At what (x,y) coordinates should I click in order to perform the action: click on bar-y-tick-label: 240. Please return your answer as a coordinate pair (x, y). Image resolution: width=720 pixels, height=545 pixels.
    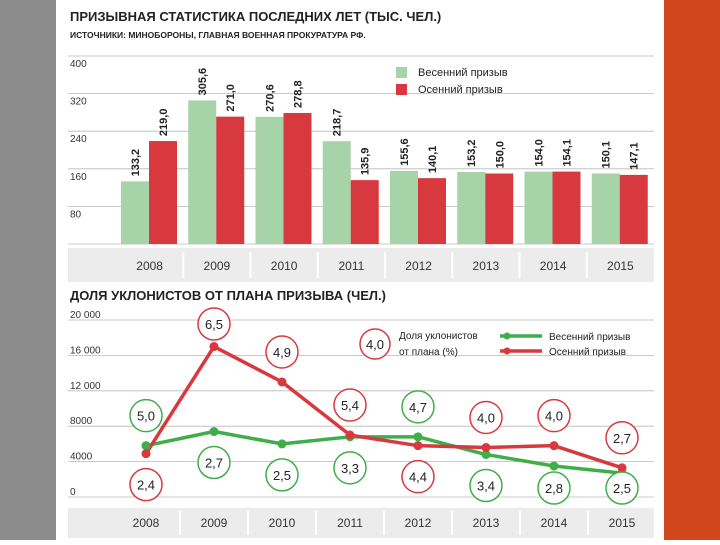
    Looking at the image, I should click on (78, 139).